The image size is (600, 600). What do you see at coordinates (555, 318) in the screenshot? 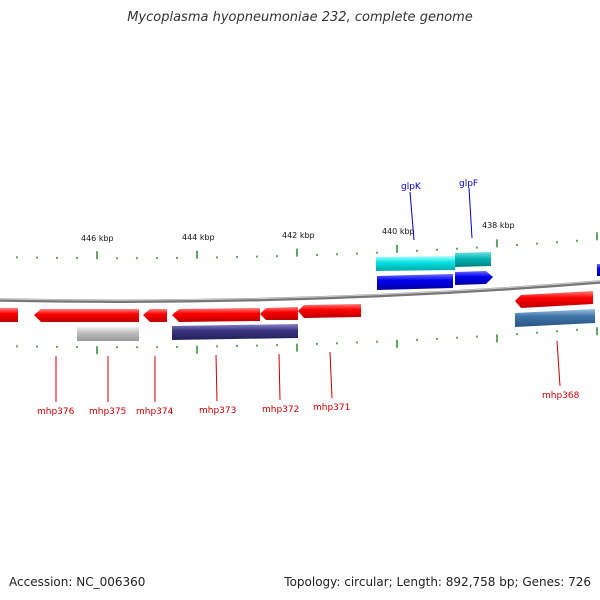
I see `feature-mhp368-steel` at bounding box center [555, 318].